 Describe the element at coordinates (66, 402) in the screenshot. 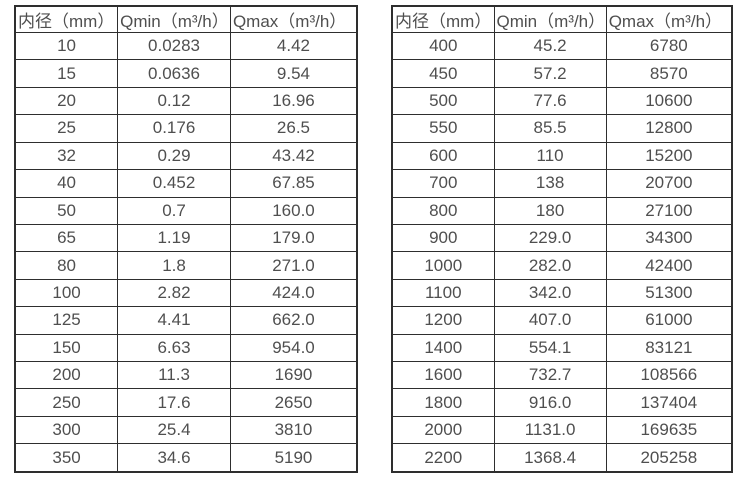

I see `table-cell: 250` at that location.